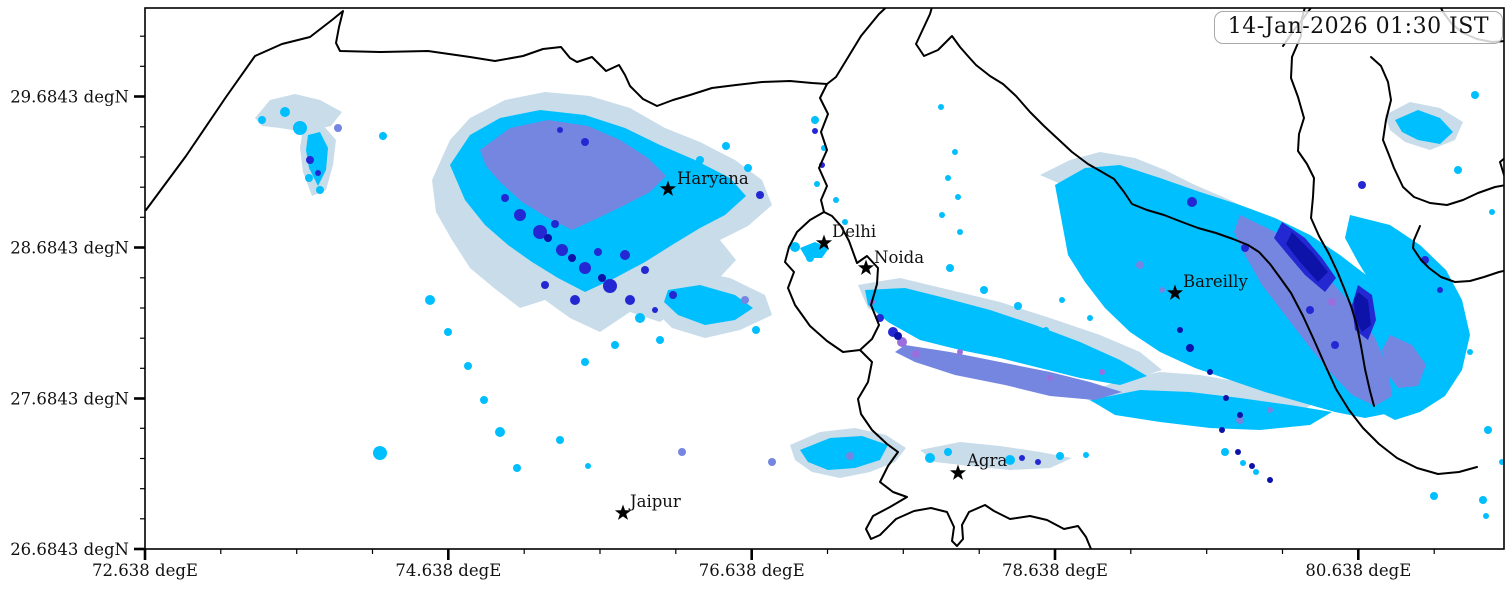 The height and width of the screenshot is (591, 1512). What do you see at coordinates (69, 549) in the screenshot?
I see `y-tick-label: 26.6843 degN` at bounding box center [69, 549].